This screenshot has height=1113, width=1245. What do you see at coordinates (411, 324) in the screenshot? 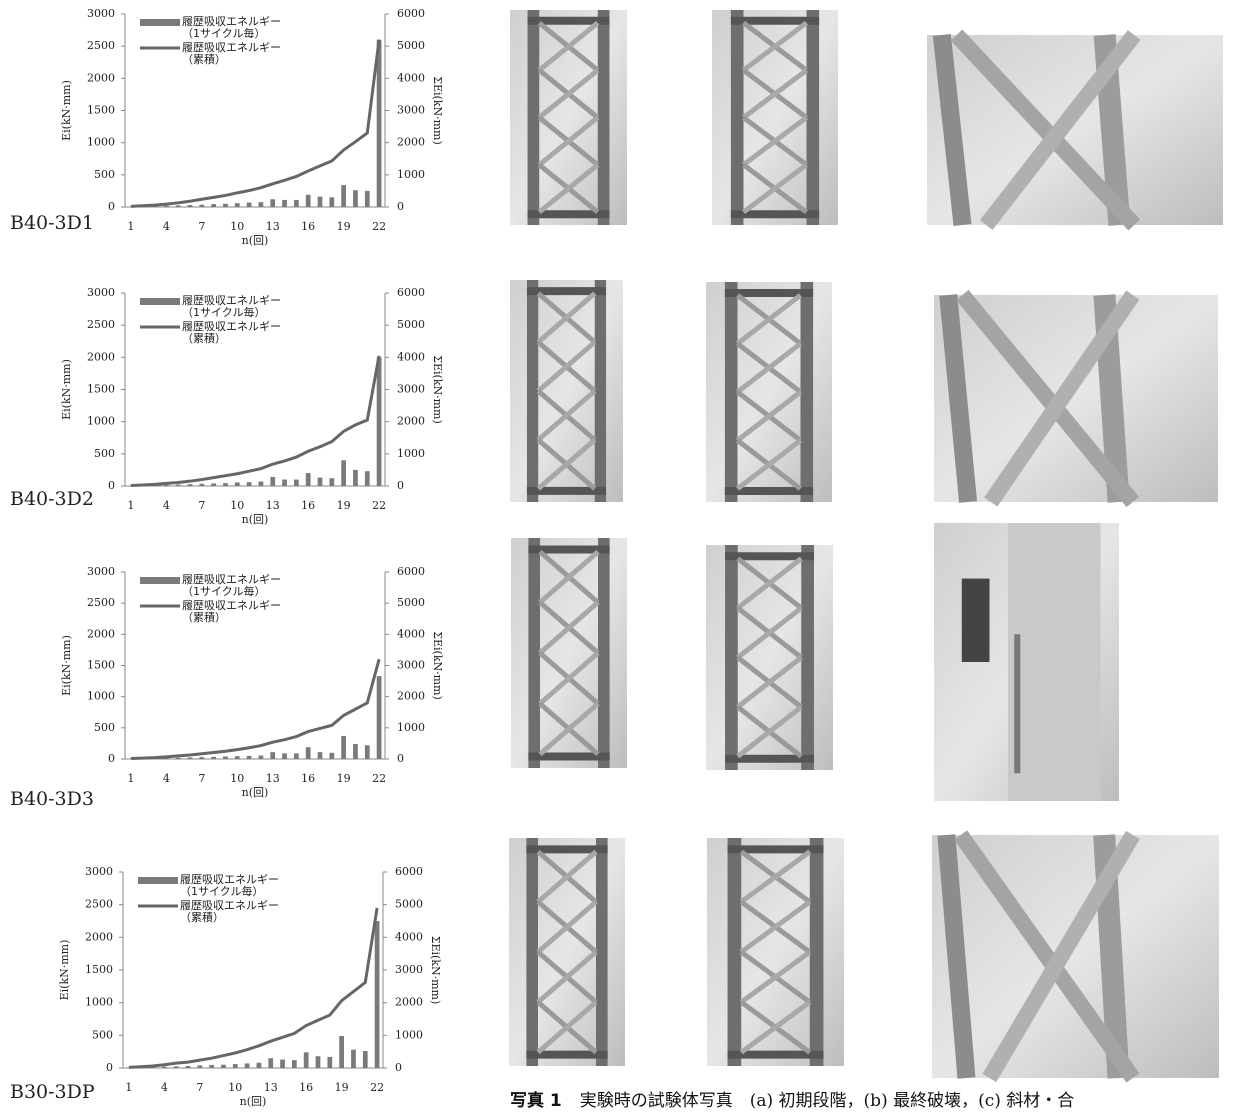
I see `y2-tick-label: 5000` at bounding box center [411, 324].